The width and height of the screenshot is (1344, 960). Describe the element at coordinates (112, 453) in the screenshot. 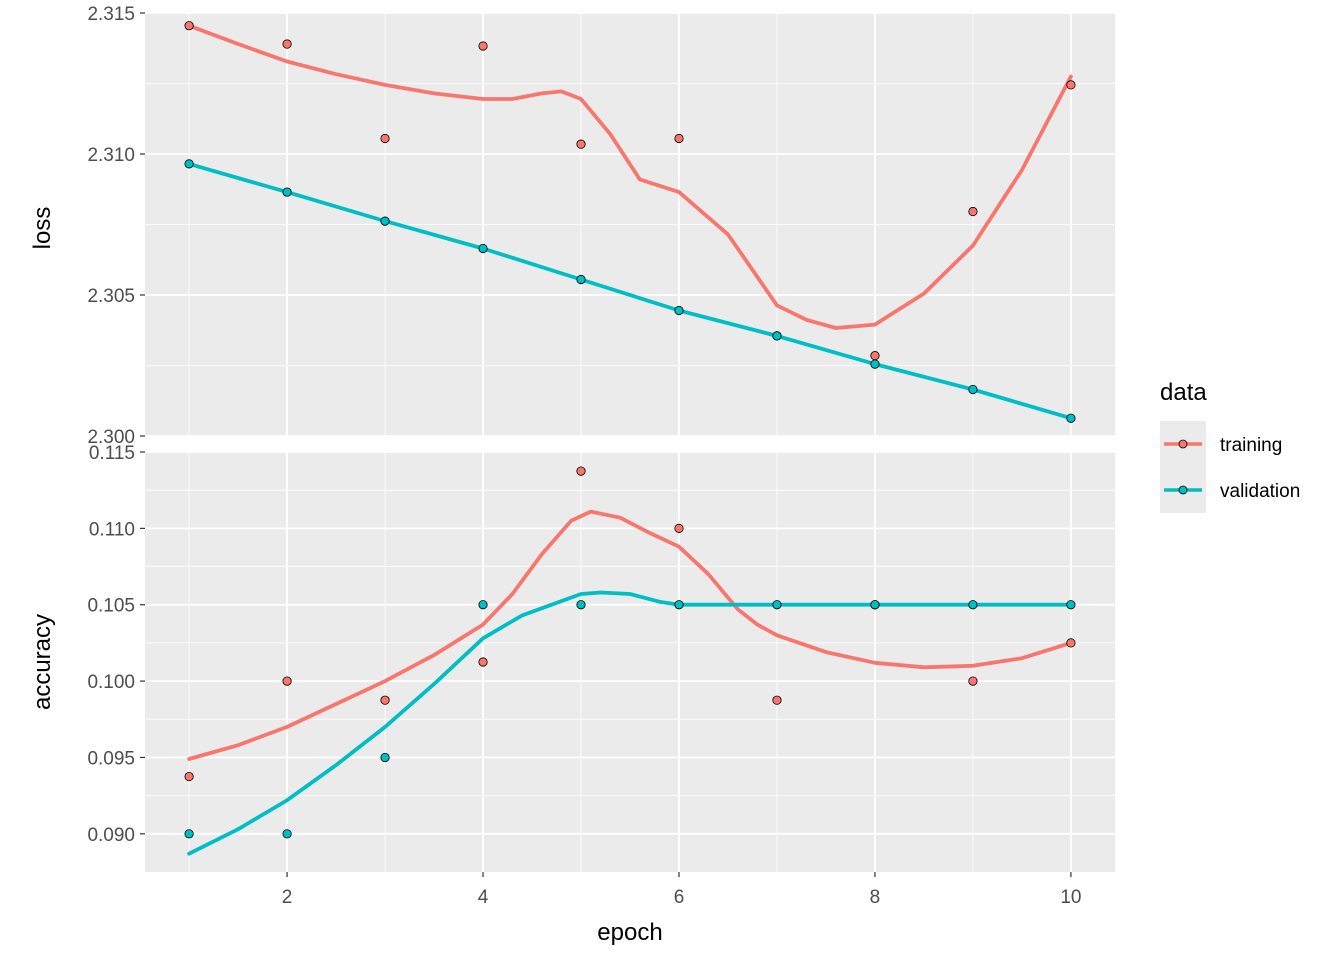

I see `y-tick-label: 0.115` at that location.